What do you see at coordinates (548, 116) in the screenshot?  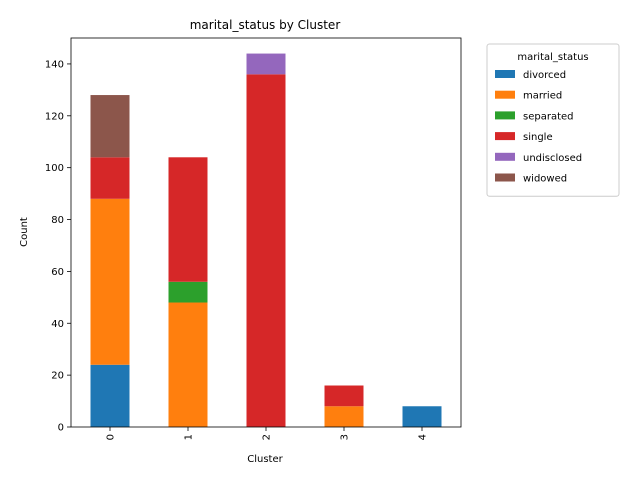 I see `legend-label-separated: separated` at bounding box center [548, 116].